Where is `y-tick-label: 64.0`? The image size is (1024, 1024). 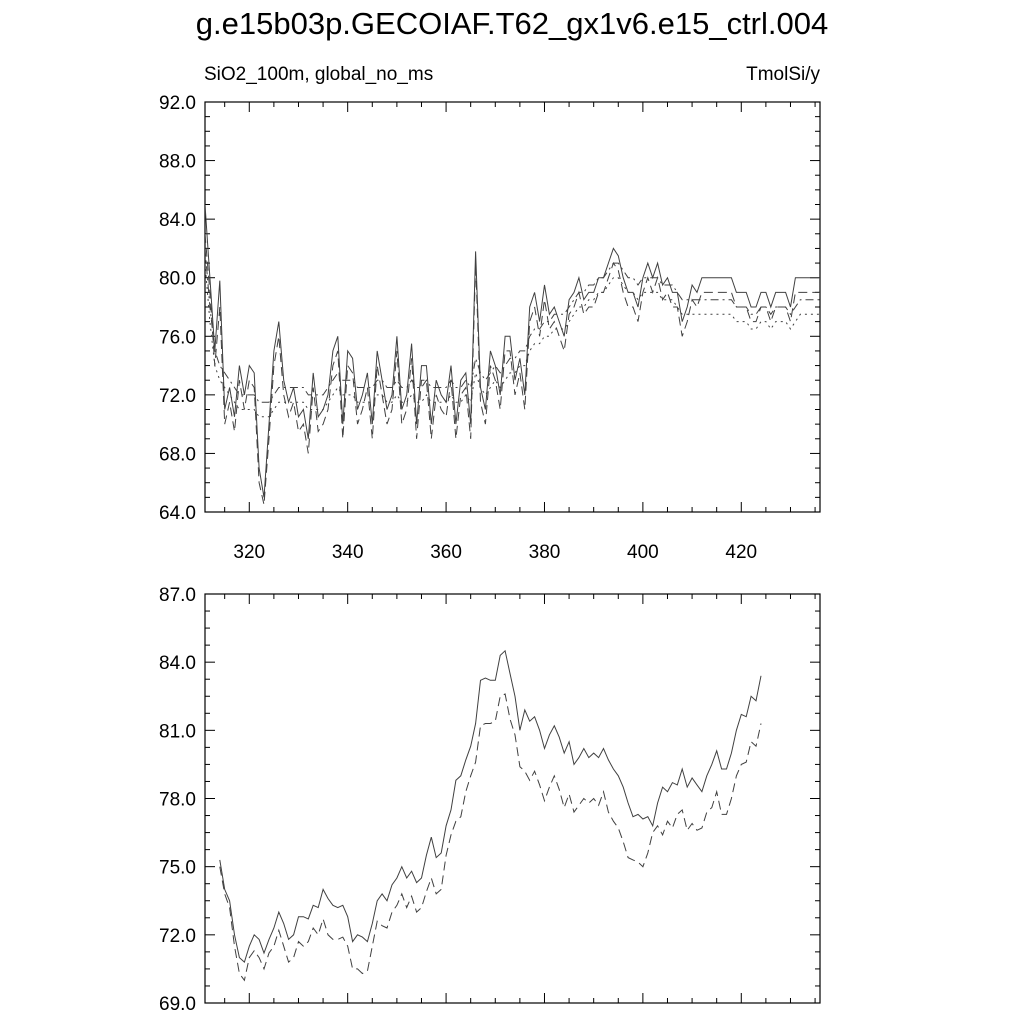 y-tick-label: 64.0 is located at coordinates (177, 513).